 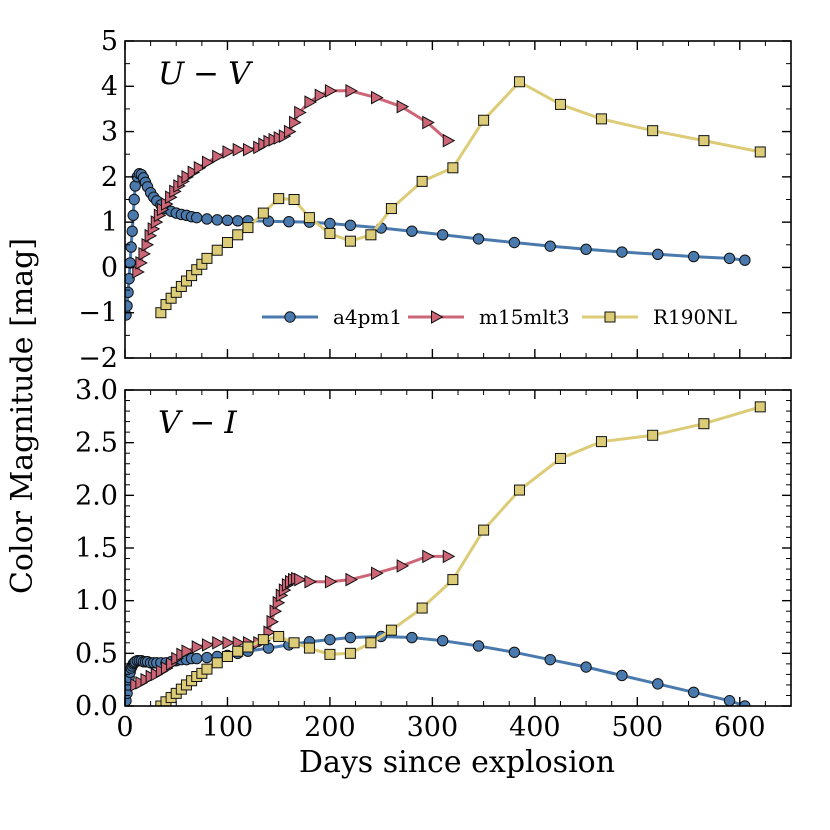 What do you see at coordinates (109, 177) in the screenshot?
I see `top-panel-y-tick-label-4: 2` at bounding box center [109, 177].